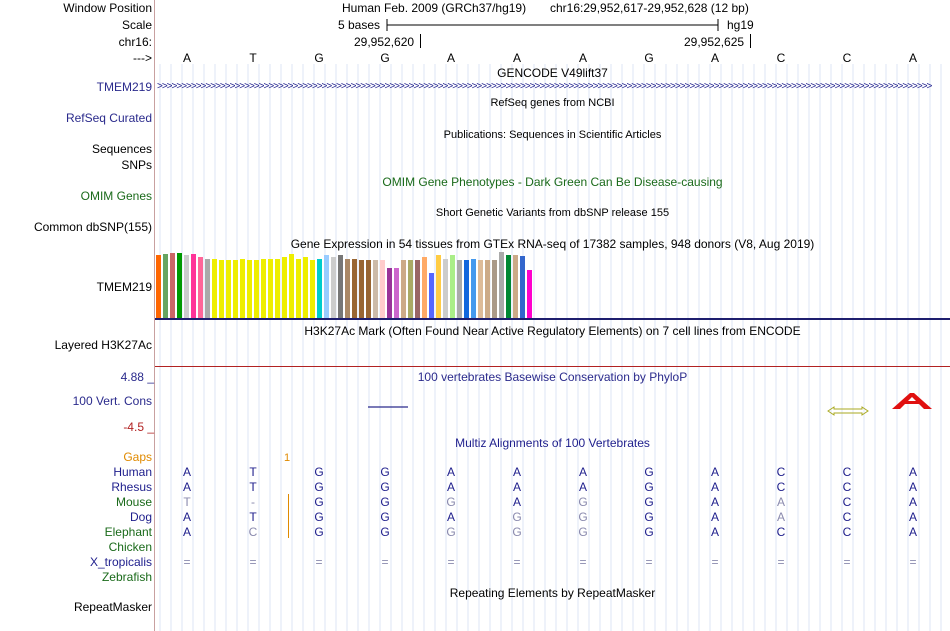 The image size is (950, 631). I want to click on coord-1-tick, so click(420, 41).